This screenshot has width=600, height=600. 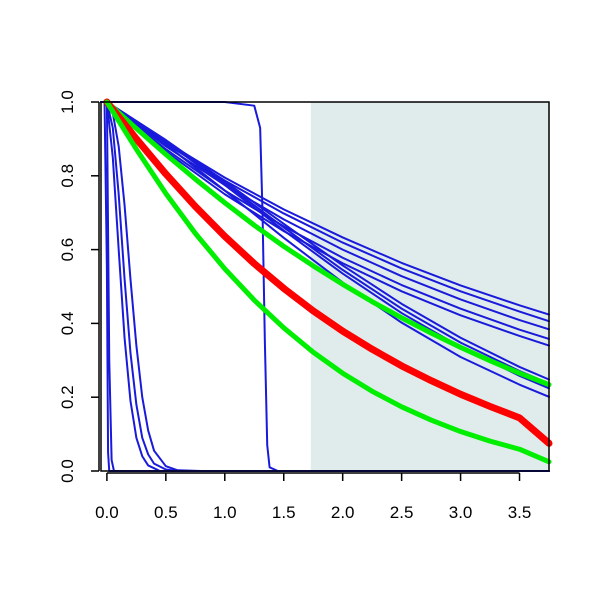 I want to click on x-axis: 0.0 0.5 1.0 1.5 2.0 2.5 3.0 3.5, so click(x=313, y=497).